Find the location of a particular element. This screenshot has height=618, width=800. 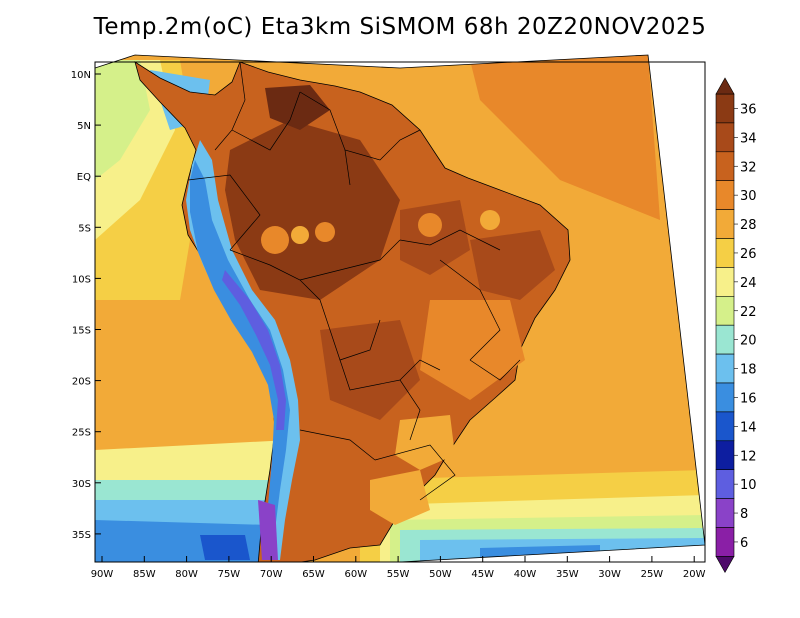

colorbar: 36 34 32 30 28 26 24 22 20 18 16 14 12 10 8 6 is located at coordinates (736, 325).